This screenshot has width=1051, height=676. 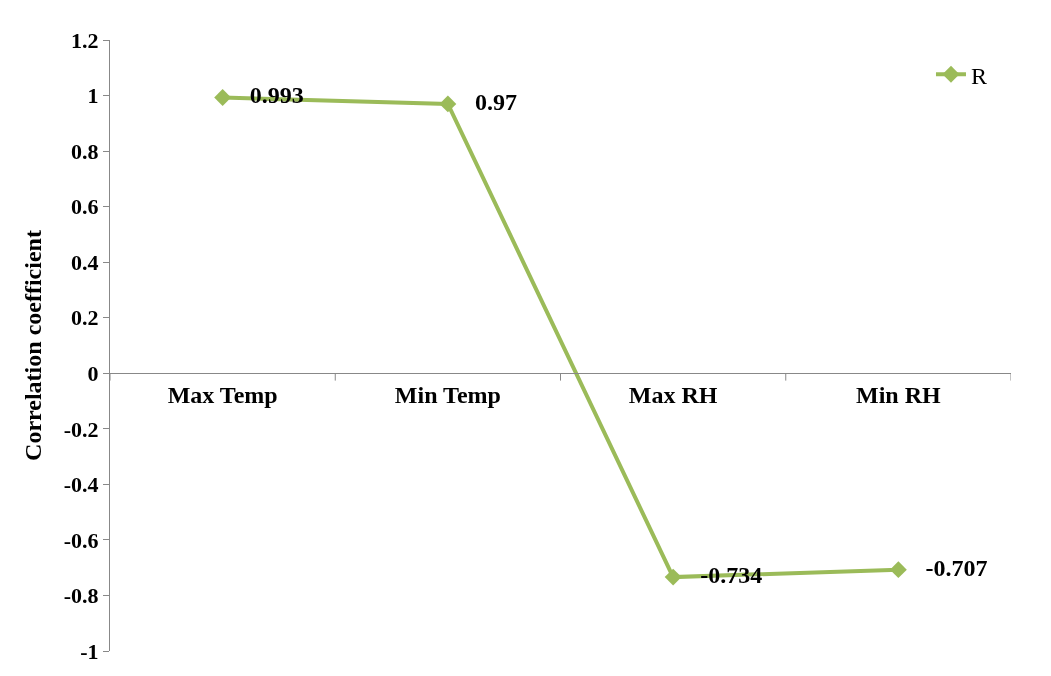 What do you see at coordinates (222, 395) in the screenshot?
I see `x-tick-label: Max Temp` at bounding box center [222, 395].